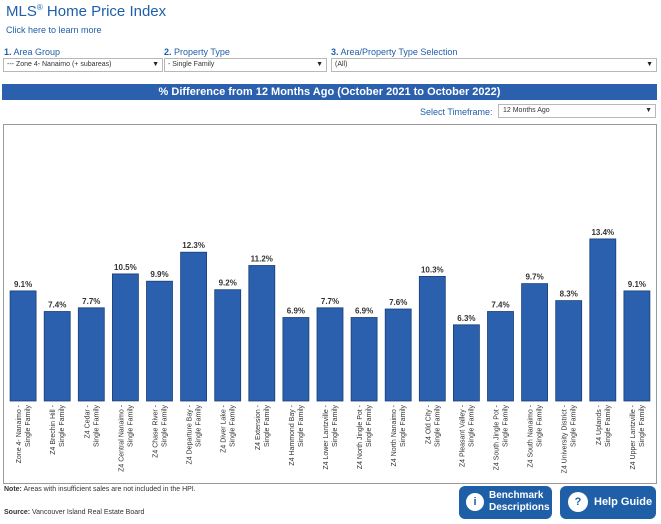  I want to click on category-label-10-line-1: Z4 North Jingle Pot -, so click(360, 436).